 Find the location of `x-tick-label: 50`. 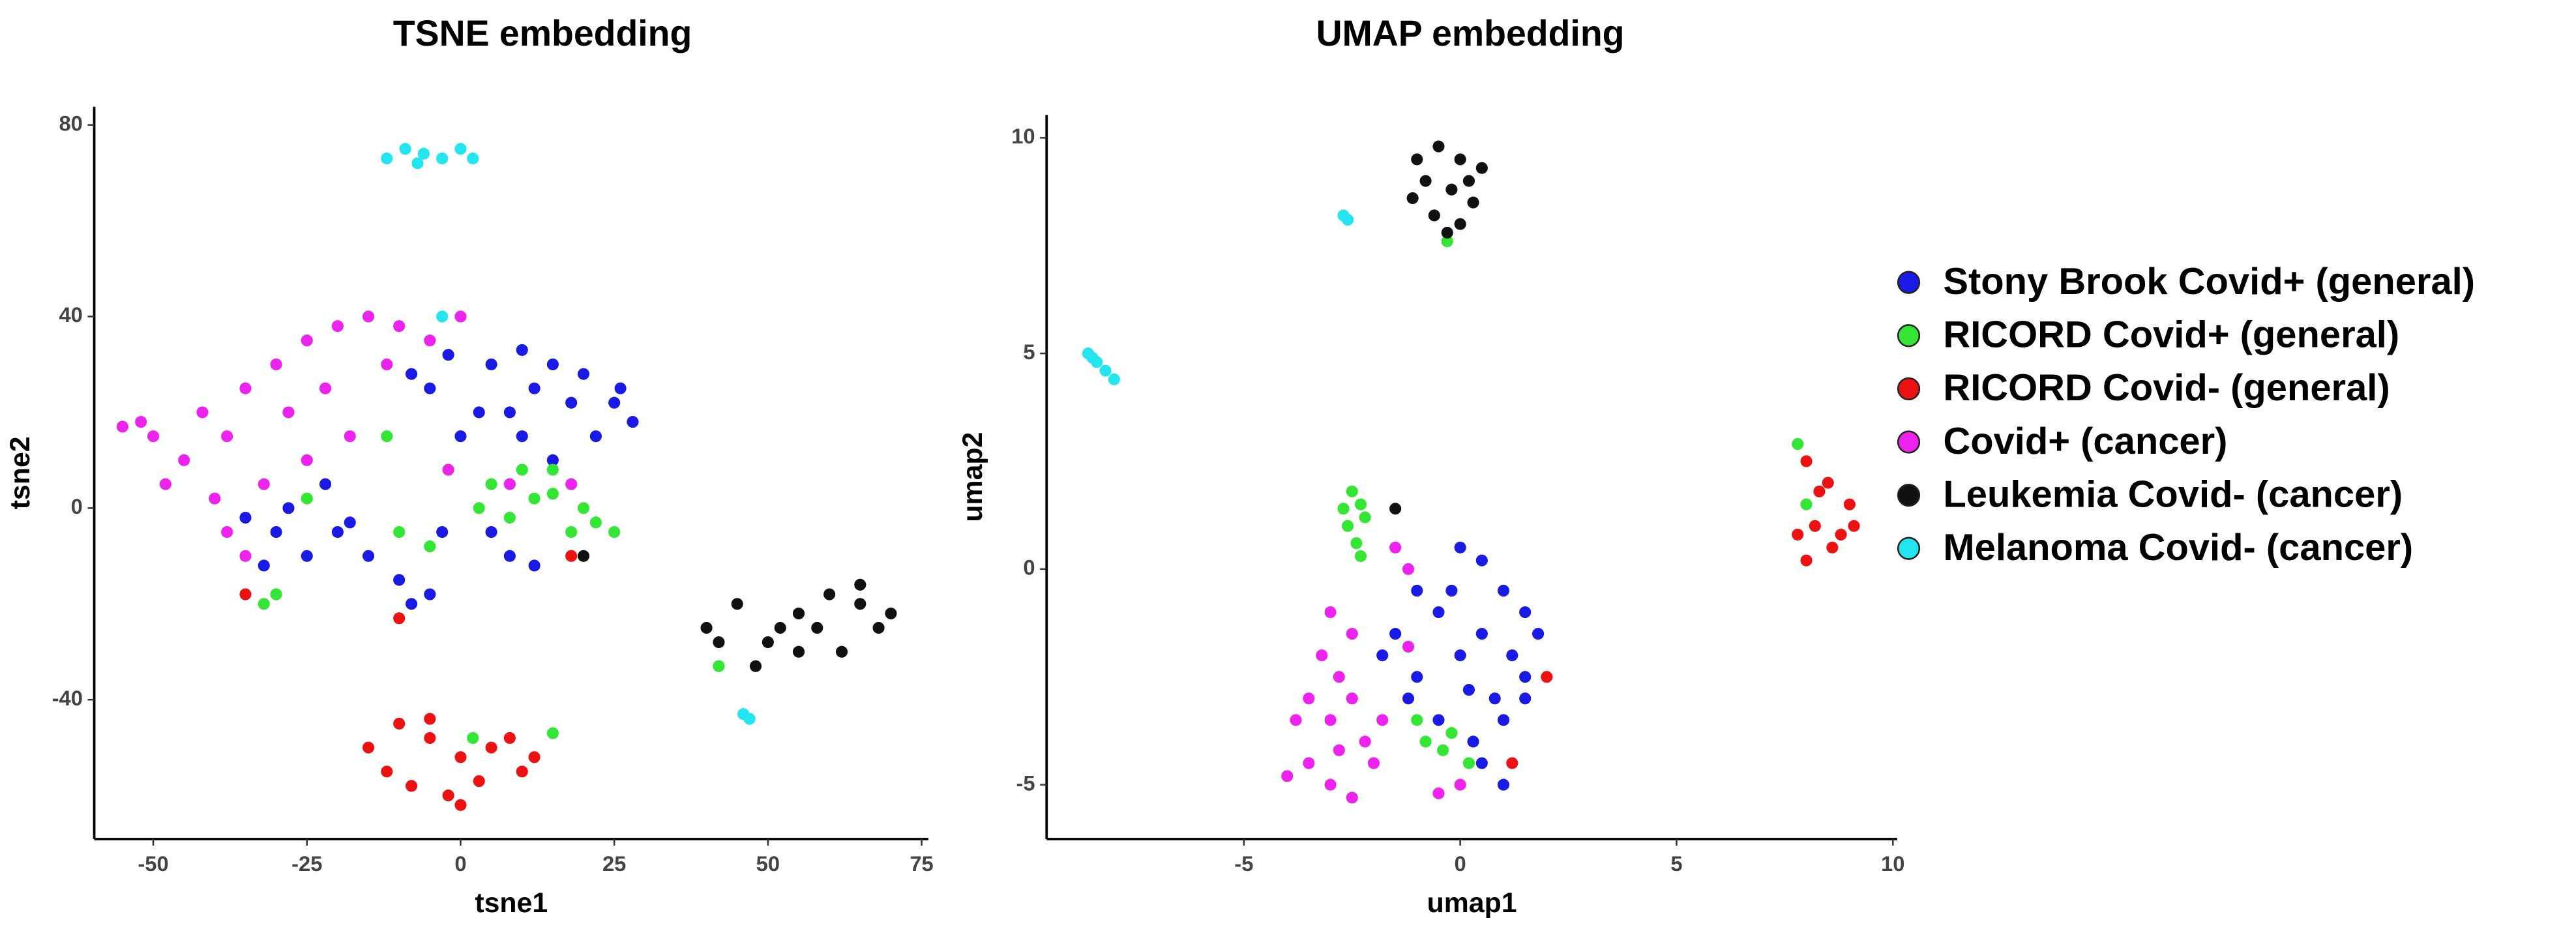

x-tick-label: 50 is located at coordinates (768, 863).